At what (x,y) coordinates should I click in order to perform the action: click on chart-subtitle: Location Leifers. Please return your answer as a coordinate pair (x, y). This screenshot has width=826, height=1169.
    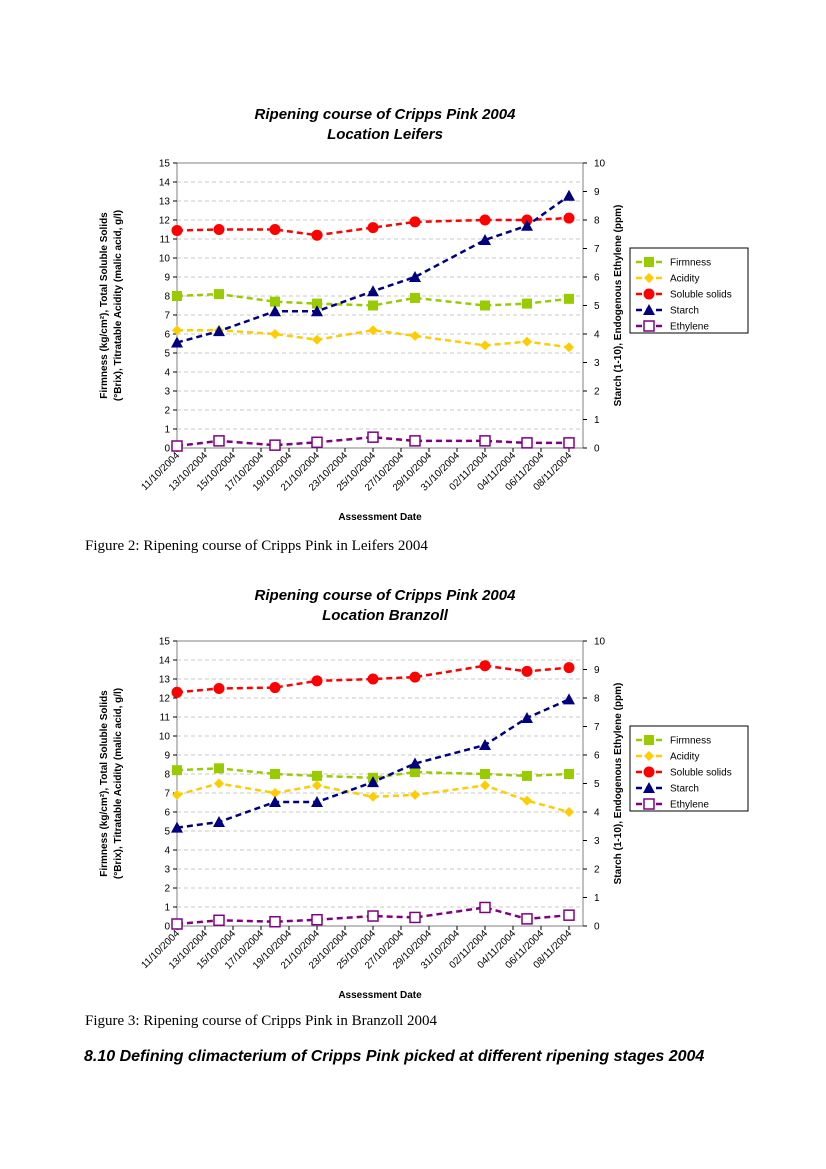
    Looking at the image, I should click on (385, 134).